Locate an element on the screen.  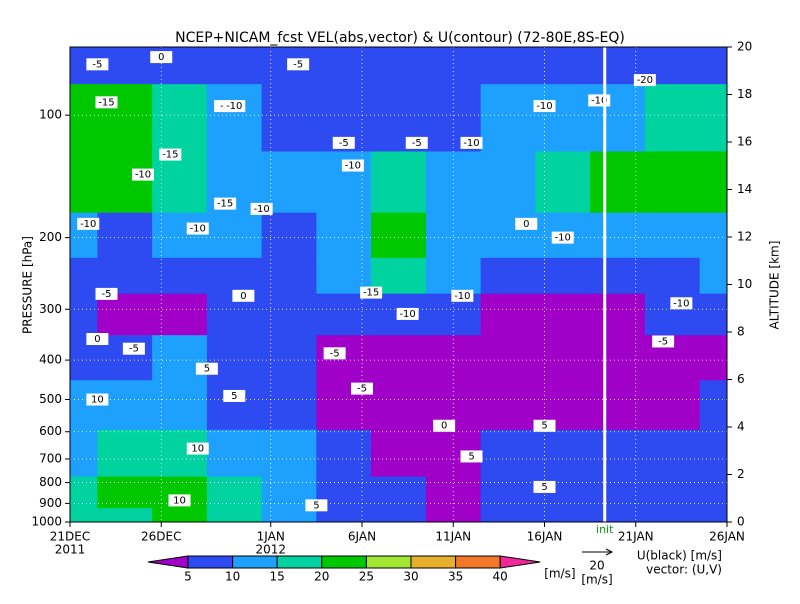
y-tick-label: 600 is located at coordinates (50, 431).